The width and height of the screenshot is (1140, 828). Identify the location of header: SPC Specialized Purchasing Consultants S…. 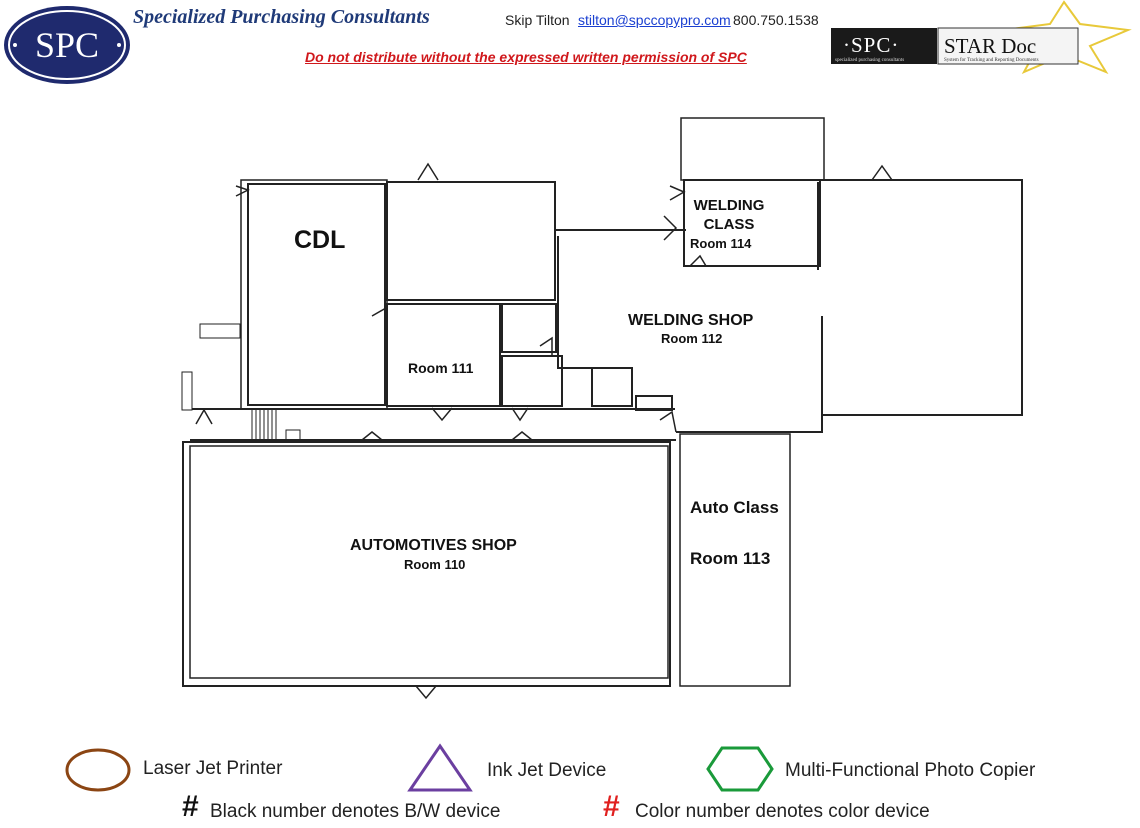
(570, 45).